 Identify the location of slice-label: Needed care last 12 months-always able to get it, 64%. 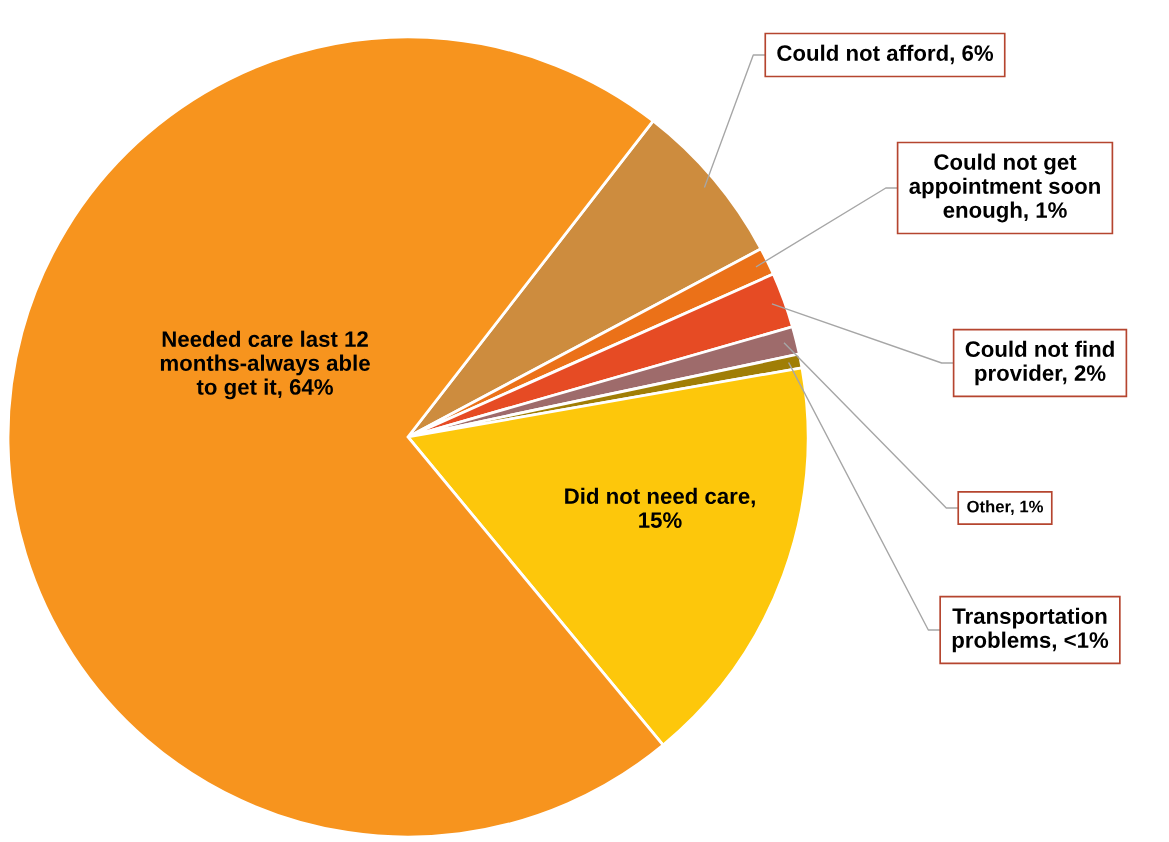
(265, 365).